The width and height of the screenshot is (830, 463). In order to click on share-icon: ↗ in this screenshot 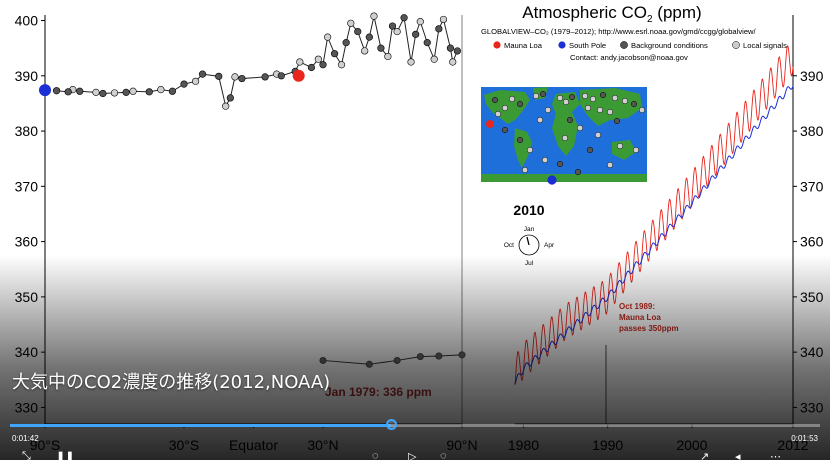, I will do `click(705, 457)`.